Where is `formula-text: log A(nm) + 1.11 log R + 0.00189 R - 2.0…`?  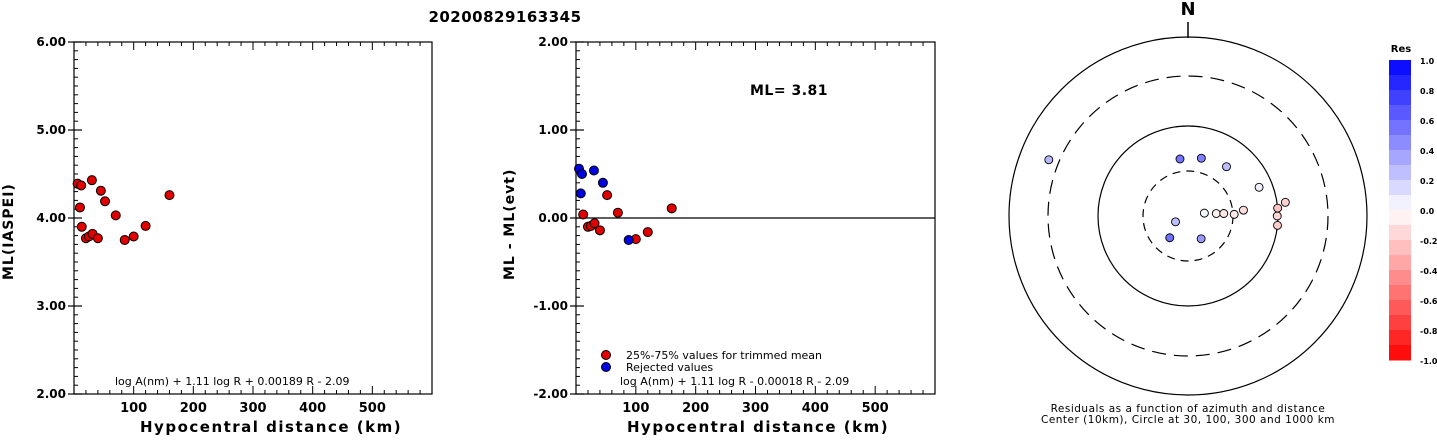
formula-text: log A(nm) + 1.11 log R + 0.00189 R - 2.0… is located at coordinates (232, 381).